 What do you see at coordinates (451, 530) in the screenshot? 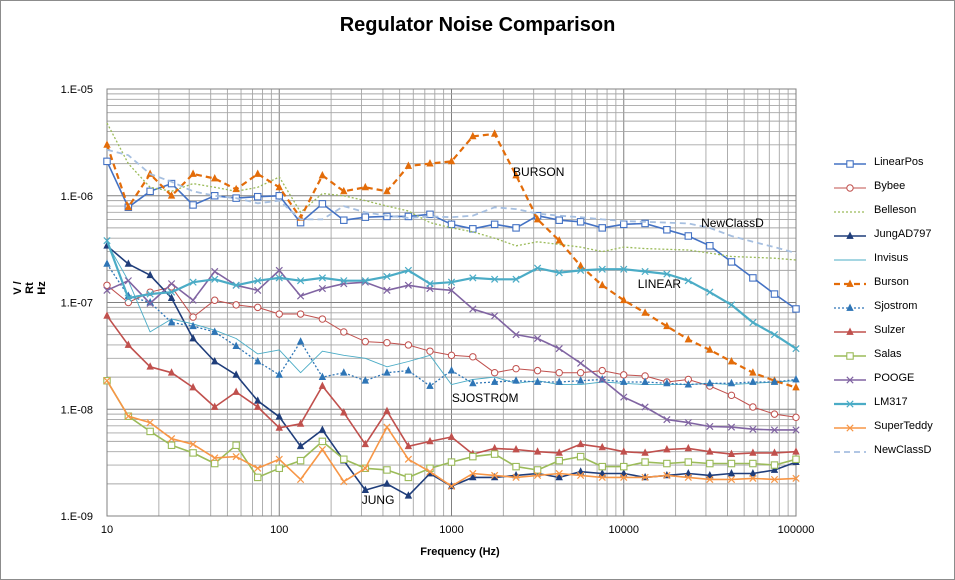
I see `x-tick-label: 1000` at bounding box center [451, 530].